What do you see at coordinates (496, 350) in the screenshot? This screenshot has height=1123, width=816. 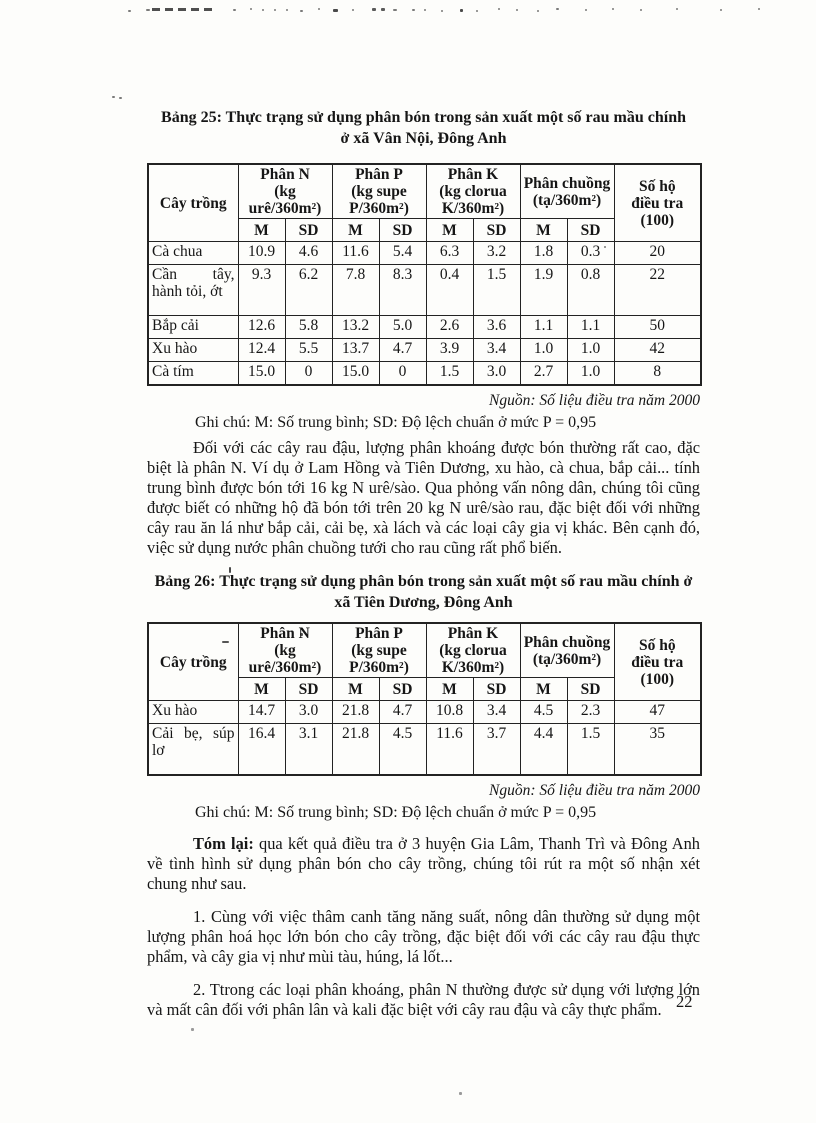 I see `value-cell: 3.4` at bounding box center [496, 350].